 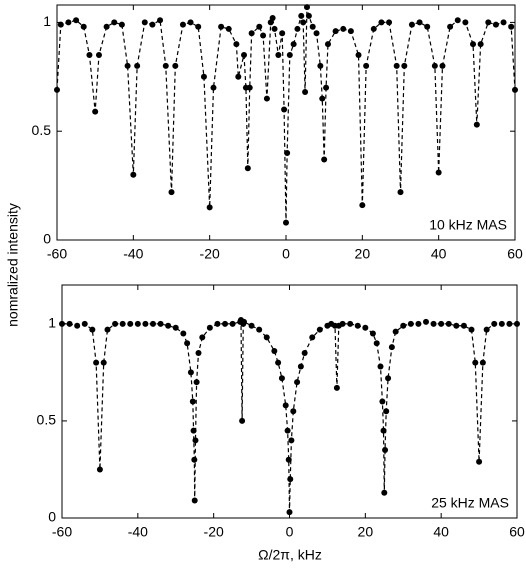 I want to click on x-tick-label: 20, so click(x=363, y=254).